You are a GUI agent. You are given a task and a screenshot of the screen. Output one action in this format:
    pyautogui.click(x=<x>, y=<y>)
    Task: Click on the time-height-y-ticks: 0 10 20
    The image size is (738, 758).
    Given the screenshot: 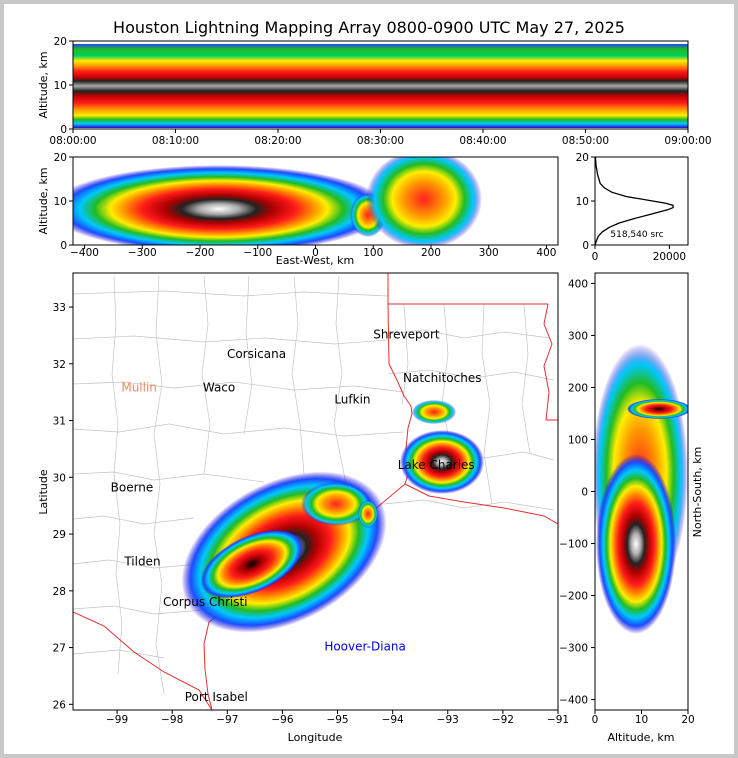 What is the action you would take?
    pyautogui.click(x=63, y=86)
    